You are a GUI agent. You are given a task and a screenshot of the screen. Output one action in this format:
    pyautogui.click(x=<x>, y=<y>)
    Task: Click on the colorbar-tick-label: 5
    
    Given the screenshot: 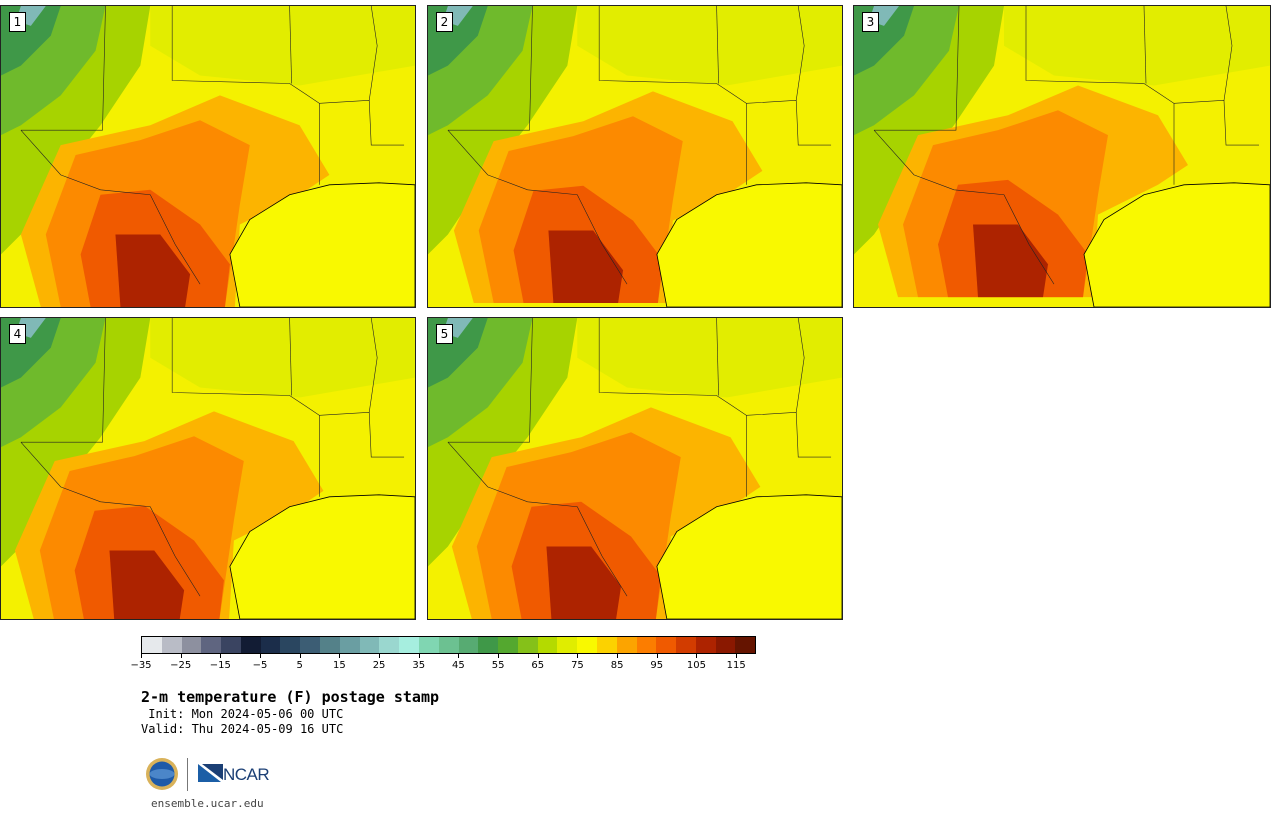 What is the action you would take?
    pyautogui.click(x=299, y=665)
    